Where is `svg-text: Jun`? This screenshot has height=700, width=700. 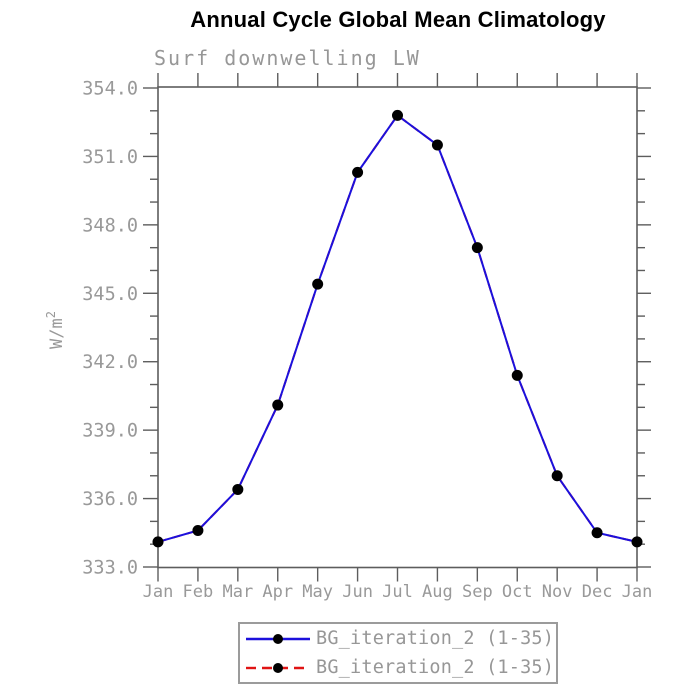 svg-text: Jun is located at coordinates (357, 592).